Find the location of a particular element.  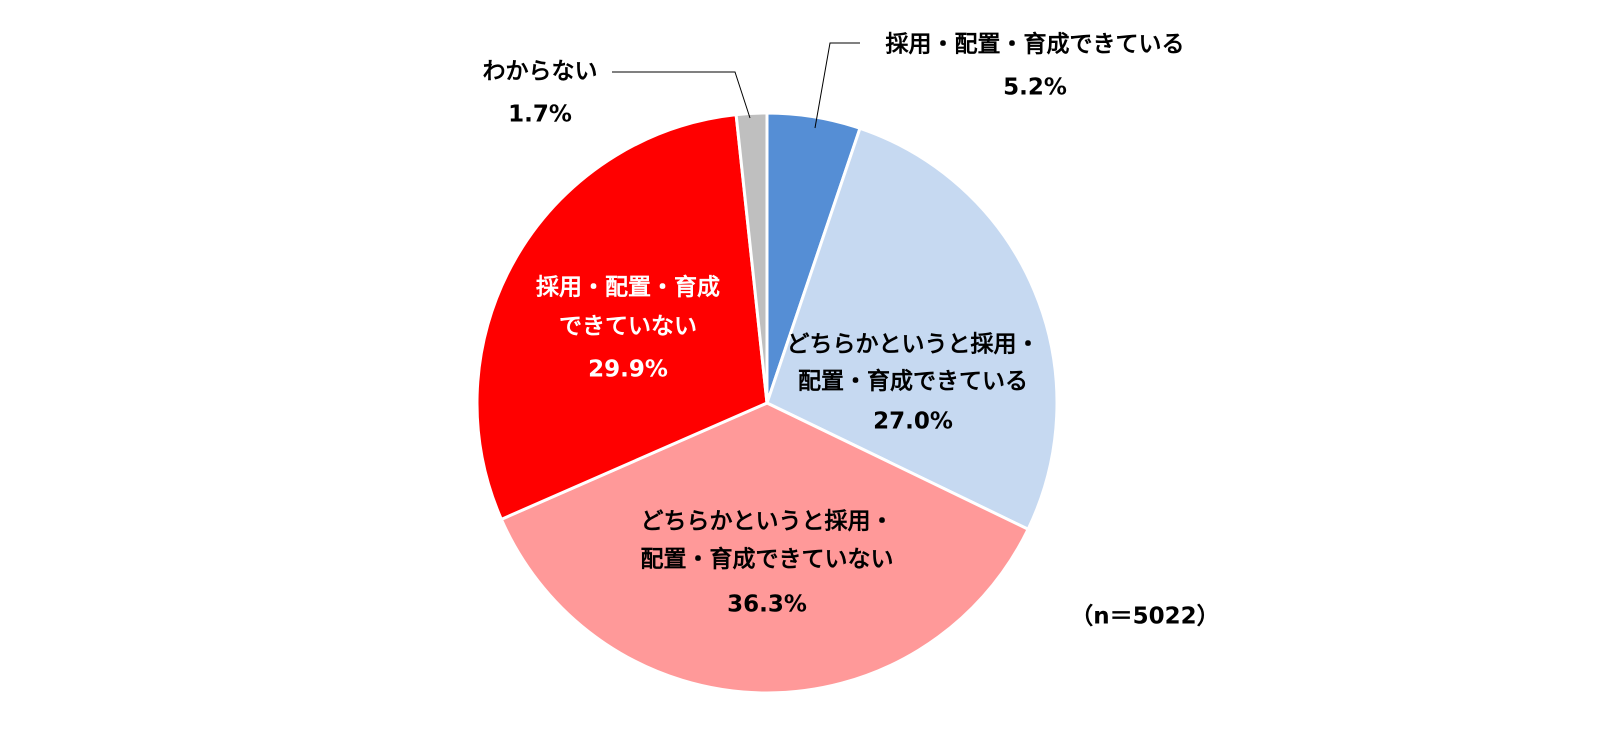

slice-label: 配置・育成できている is located at coordinates (913, 381).